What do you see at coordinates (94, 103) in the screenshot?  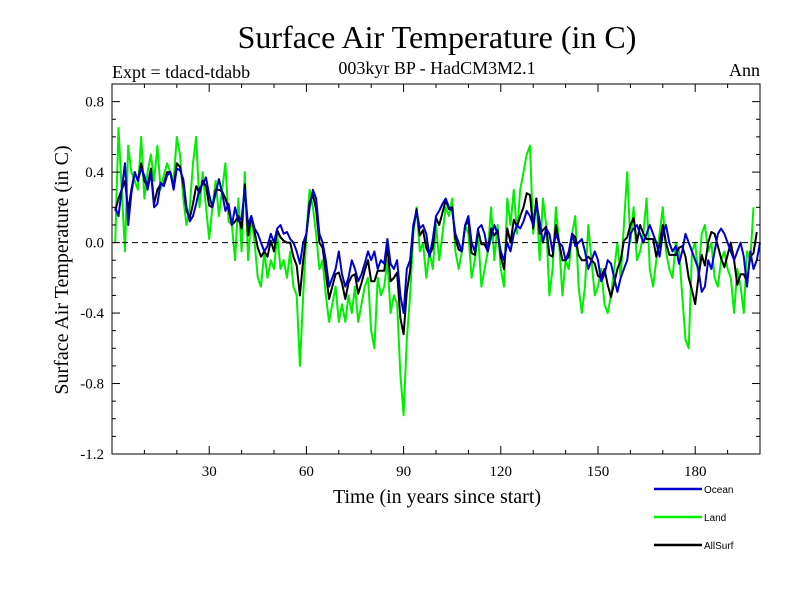 I see `y-tick-label: 0.8` at bounding box center [94, 103].